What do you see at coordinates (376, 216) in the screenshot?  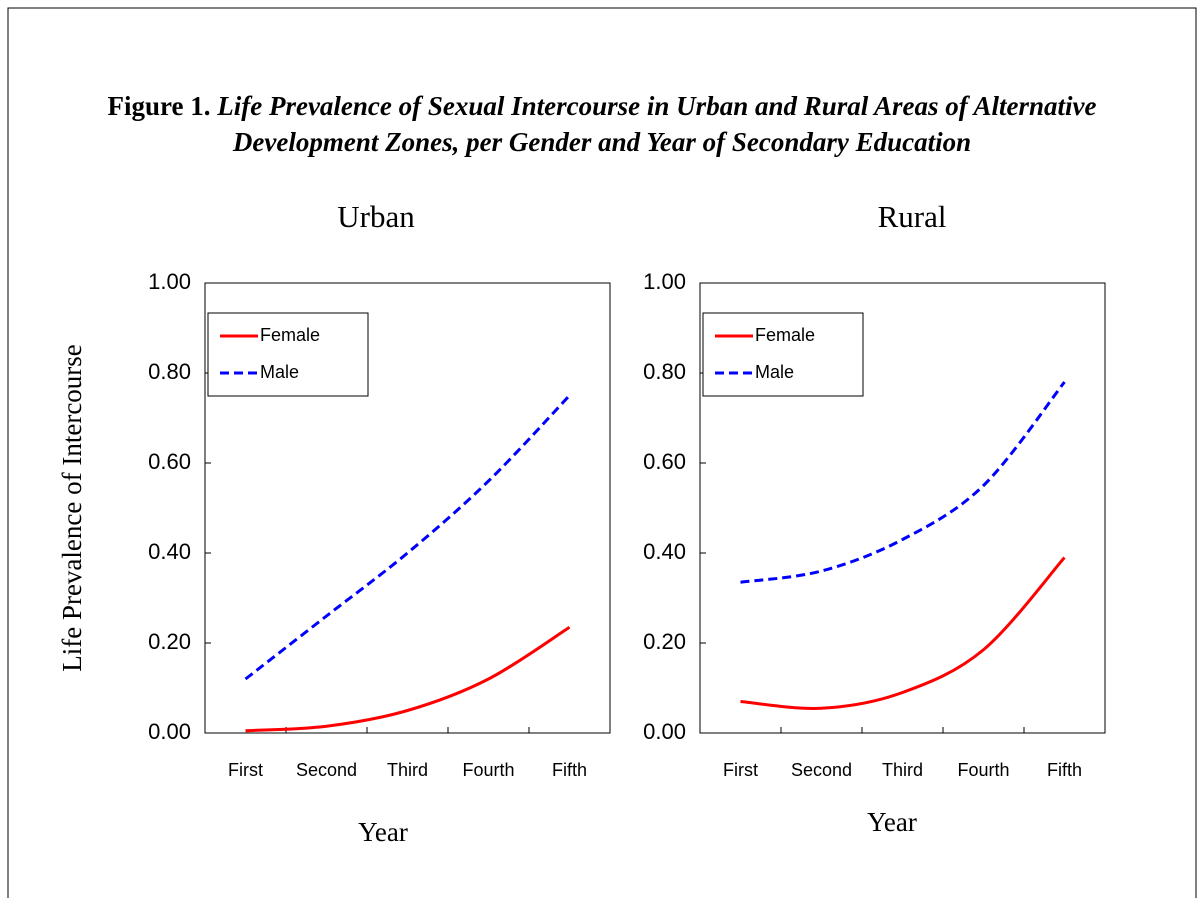 I see `panel-title: Urban` at bounding box center [376, 216].